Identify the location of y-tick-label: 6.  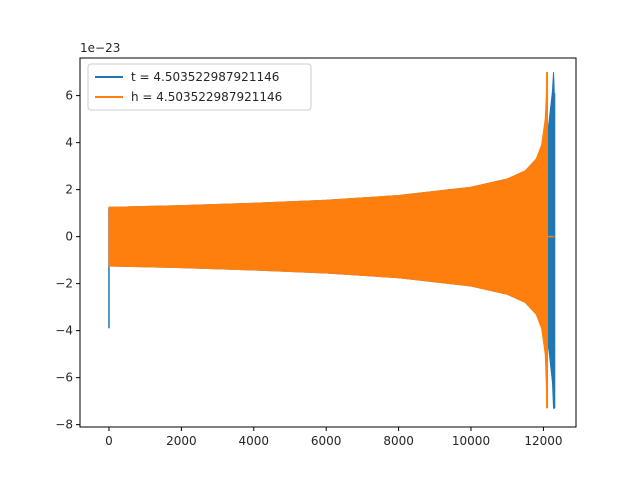
(69, 96).